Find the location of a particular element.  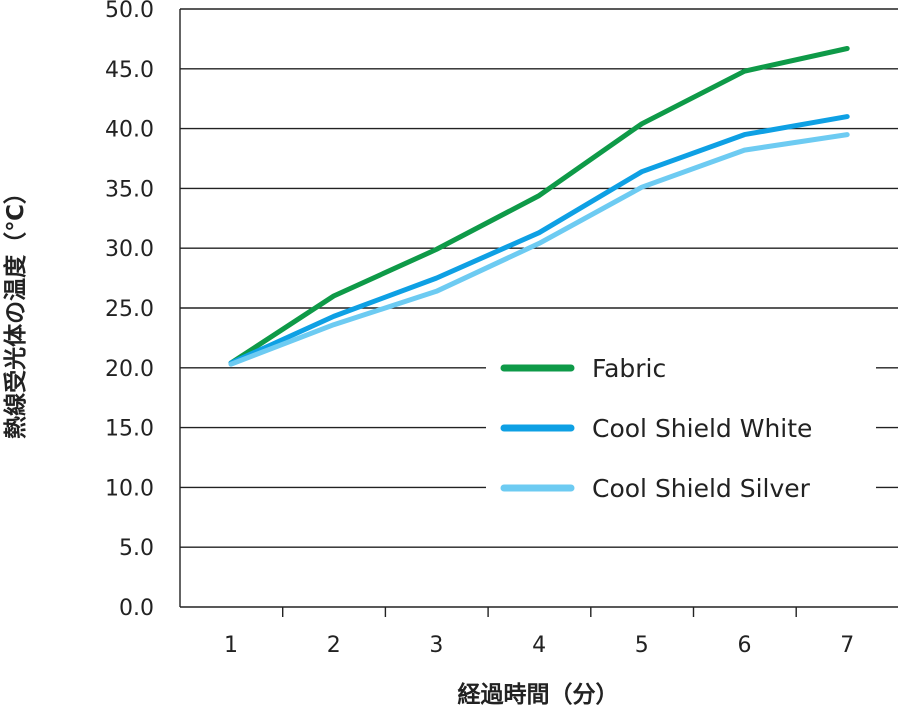

x-tick-label: 5 is located at coordinates (642, 645).